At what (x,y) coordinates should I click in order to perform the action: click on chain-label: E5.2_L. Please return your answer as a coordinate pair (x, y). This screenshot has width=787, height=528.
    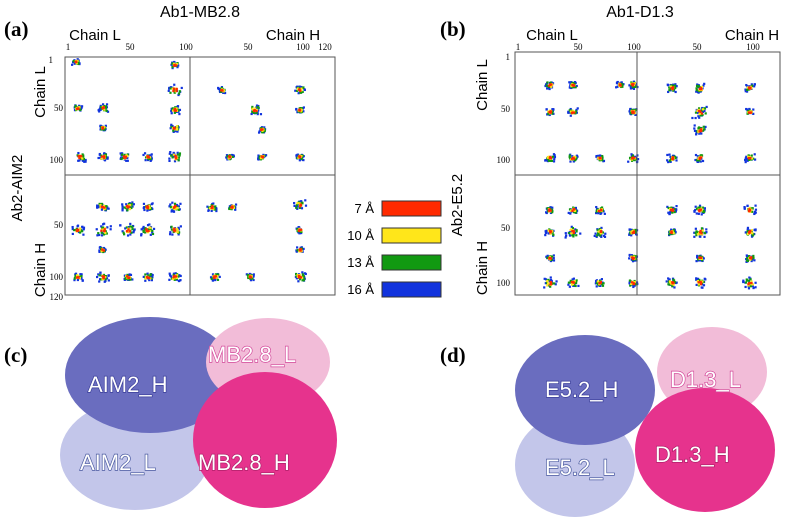
    Looking at the image, I should click on (580, 467).